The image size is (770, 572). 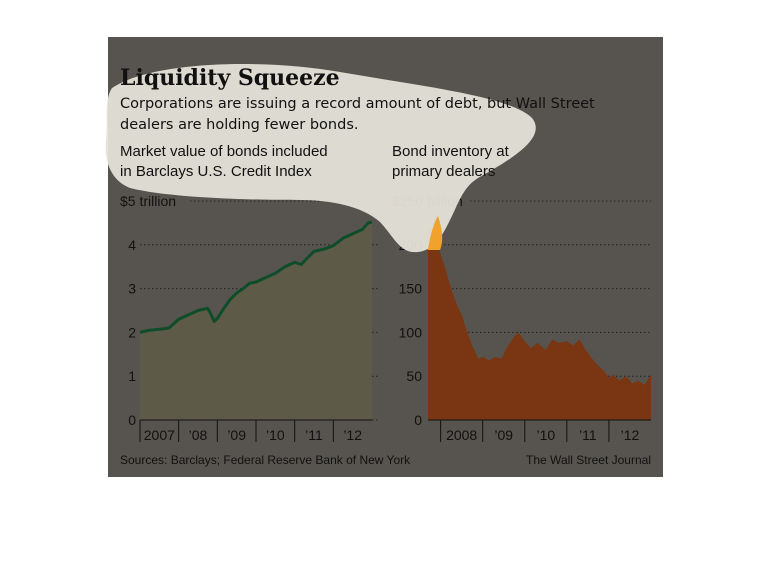 What do you see at coordinates (236, 435) in the screenshot?
I see `left-x-tick-label: ’09` at bounding box center [236, 435].